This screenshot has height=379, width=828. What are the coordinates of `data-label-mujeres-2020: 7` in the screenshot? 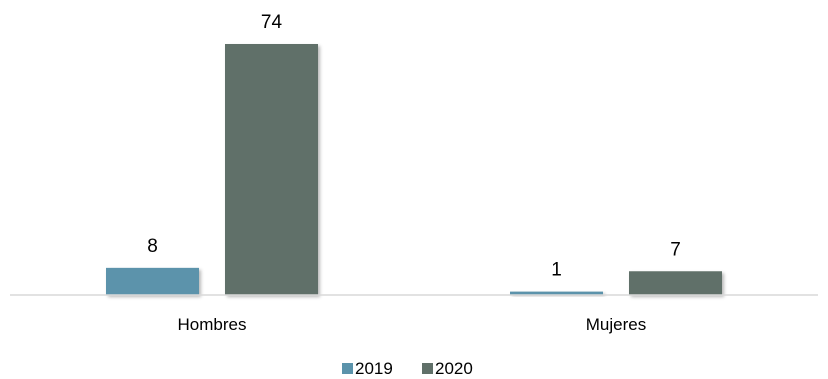 It's located at (675, 249).